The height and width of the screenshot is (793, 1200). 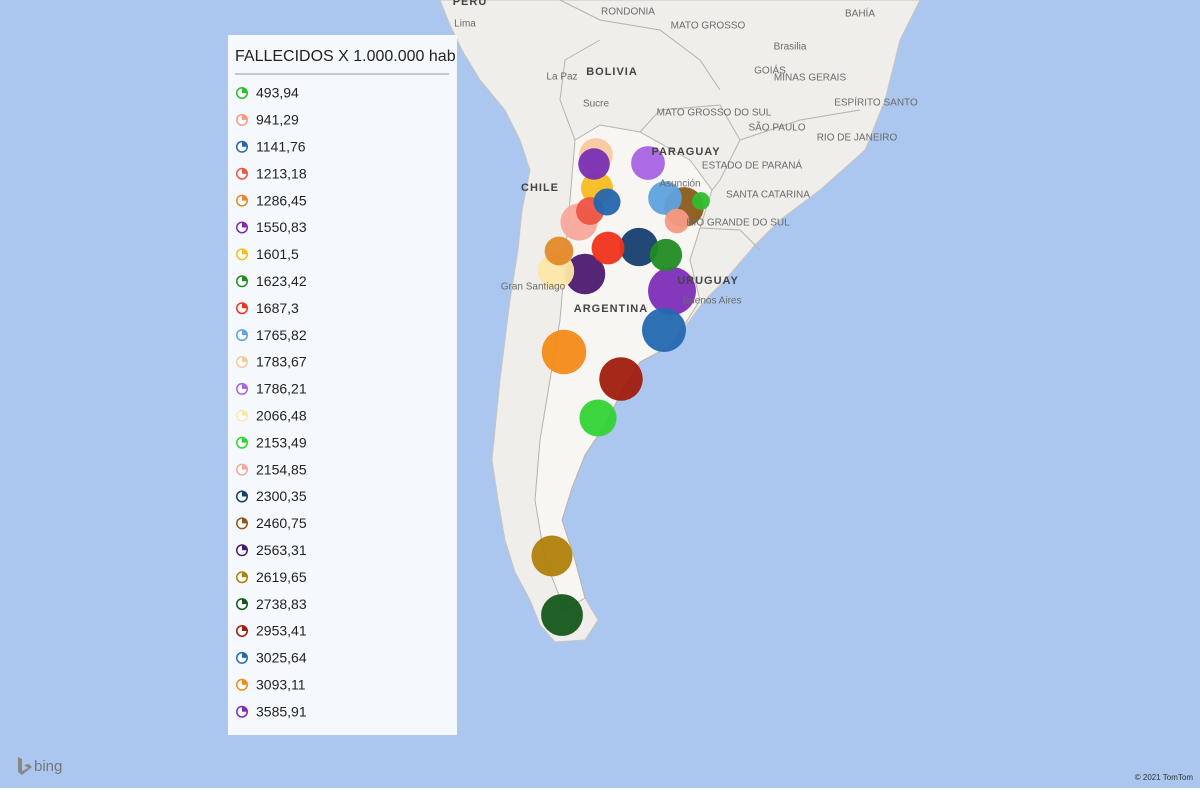 I want to click on legend-label: 2563,31, so click(x=281, y=550).